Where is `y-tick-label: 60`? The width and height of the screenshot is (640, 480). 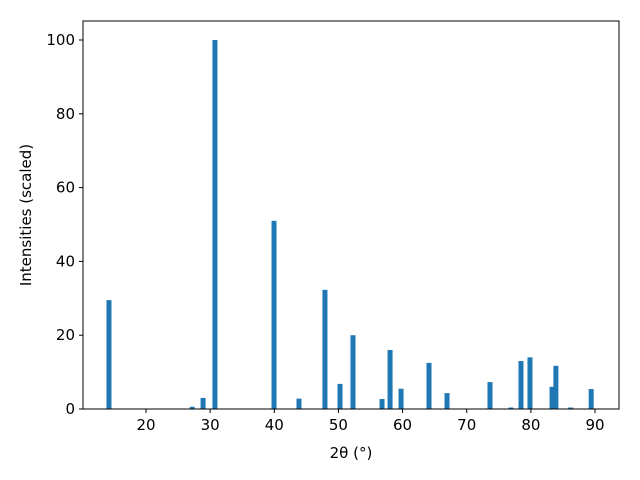 y-tick-label: 60 is located at coordinates (65, 188).